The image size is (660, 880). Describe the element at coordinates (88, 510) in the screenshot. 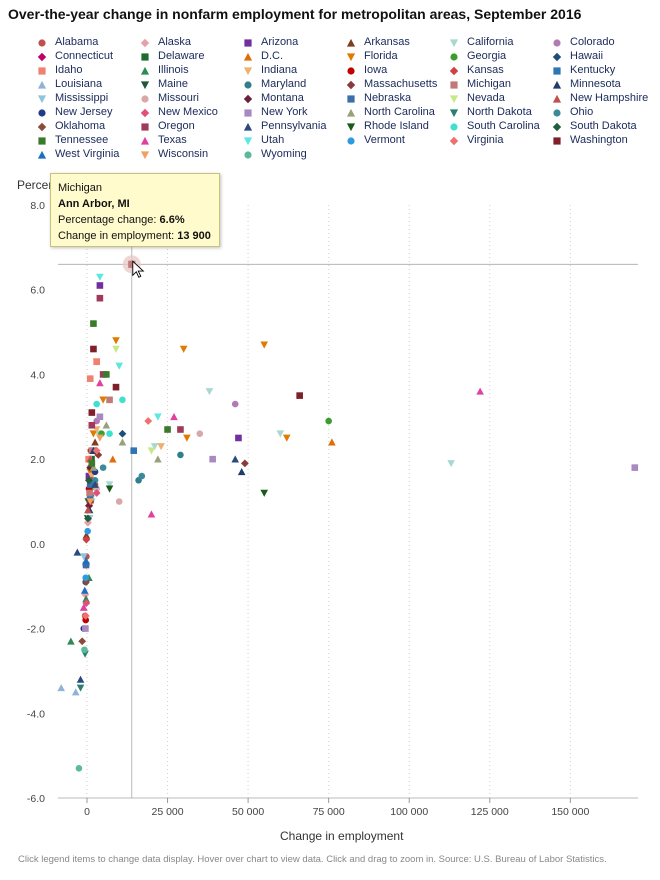

I see `data-point-new-hampshire` at that location.